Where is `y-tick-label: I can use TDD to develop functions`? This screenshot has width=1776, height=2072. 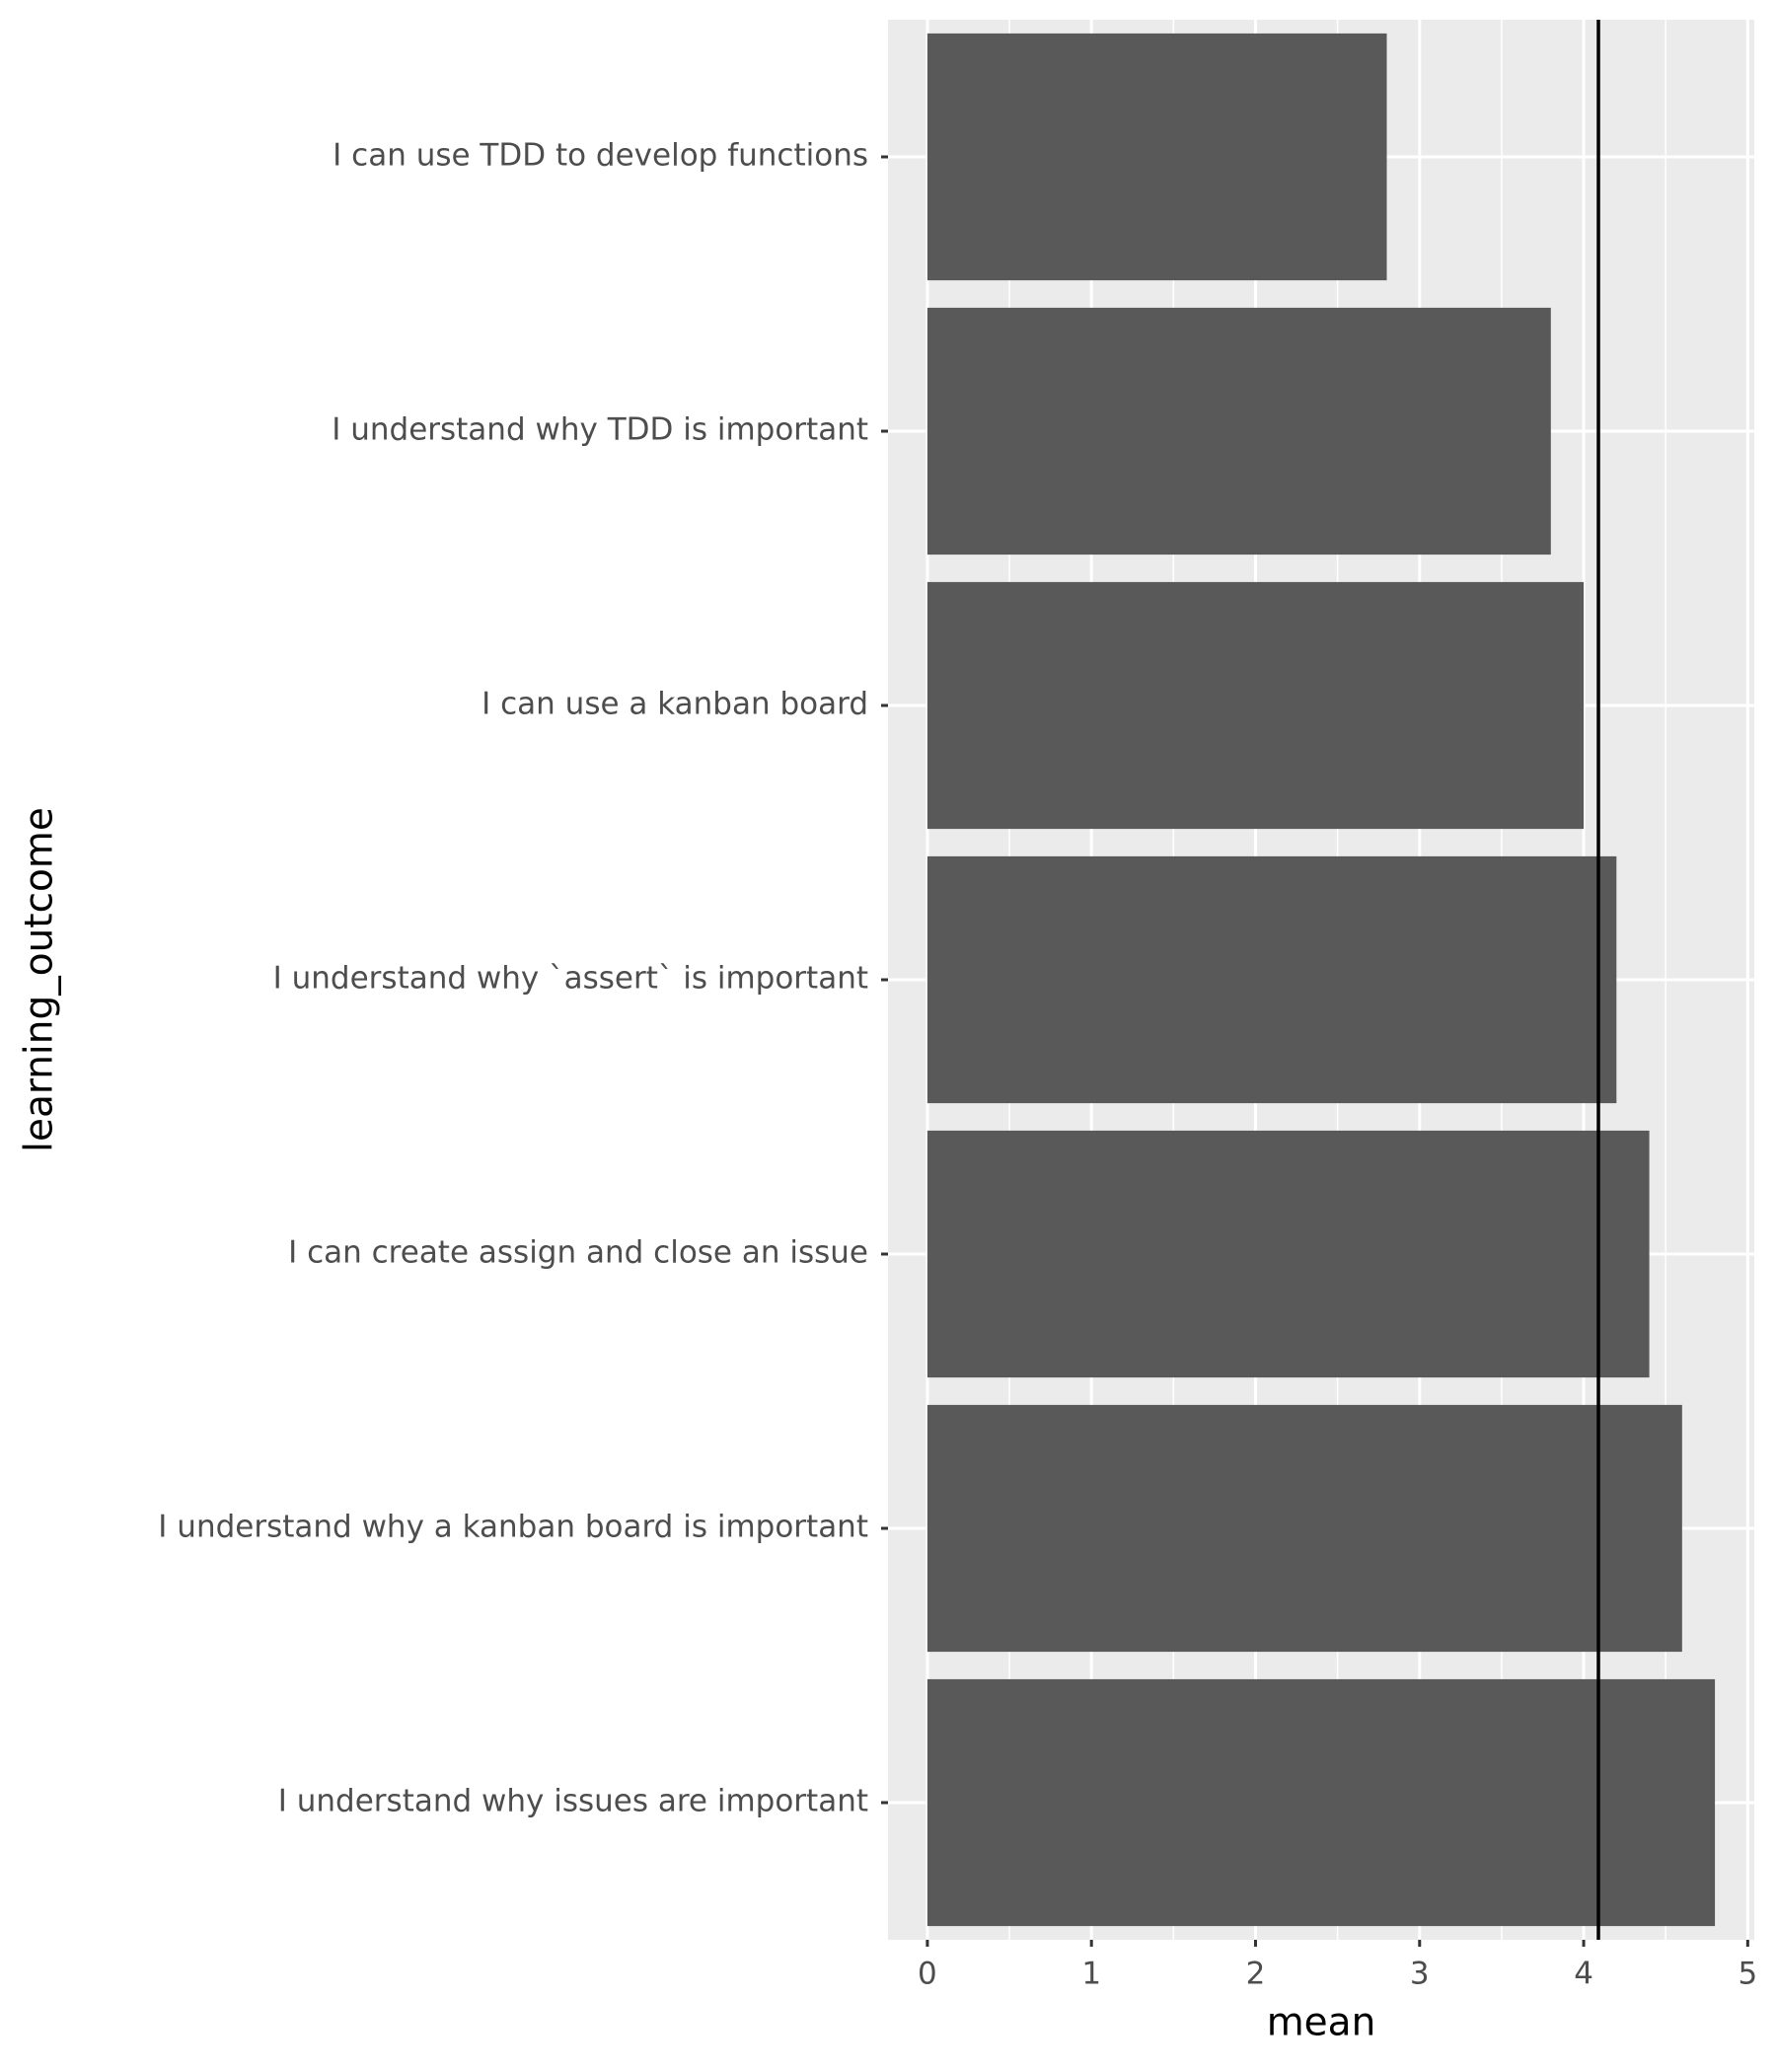 y-tick-label: I can use TDD to develop functions is located at coordinates (600, 156).